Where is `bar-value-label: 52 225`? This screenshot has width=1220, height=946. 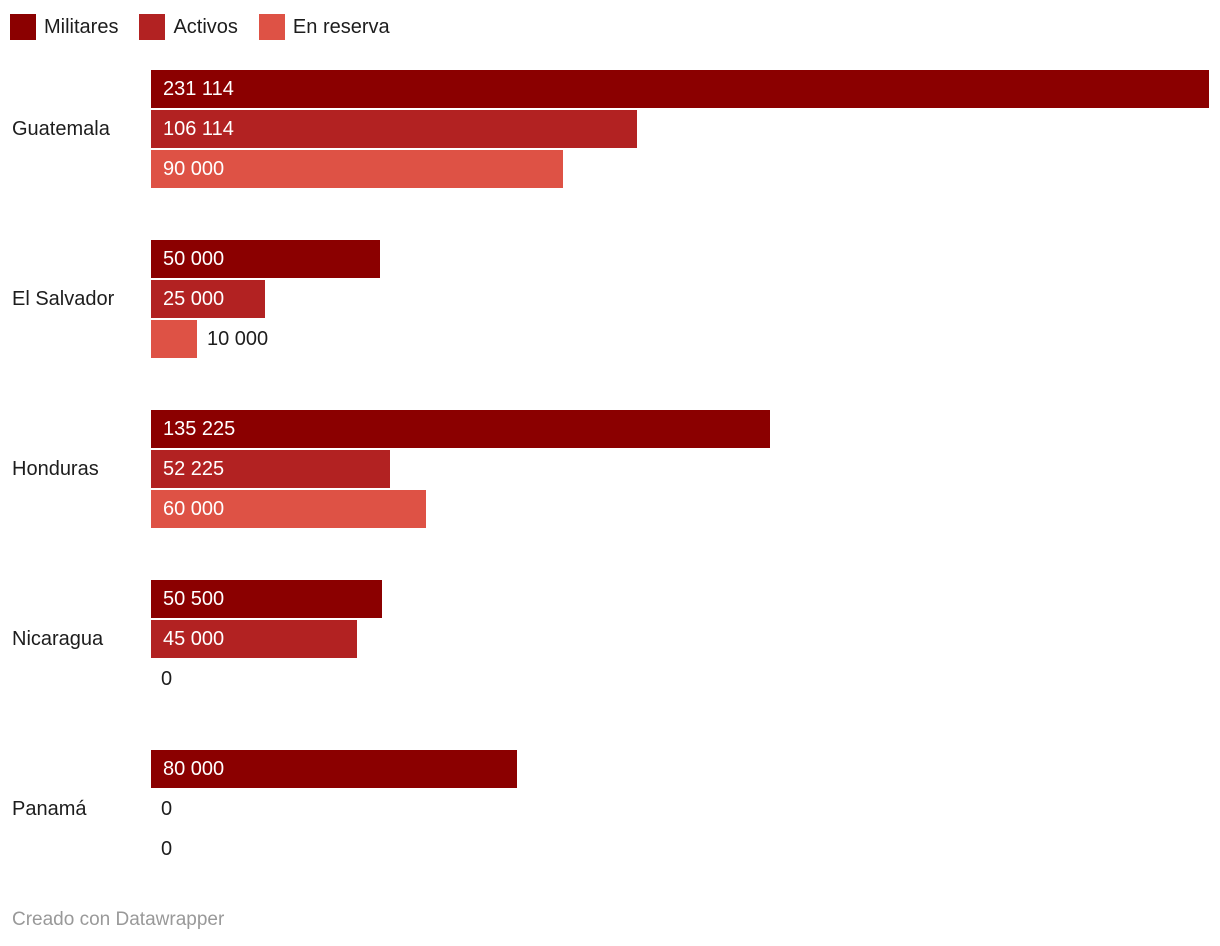 bar-value-label: 52 225 is located at coordinates (194, 468).